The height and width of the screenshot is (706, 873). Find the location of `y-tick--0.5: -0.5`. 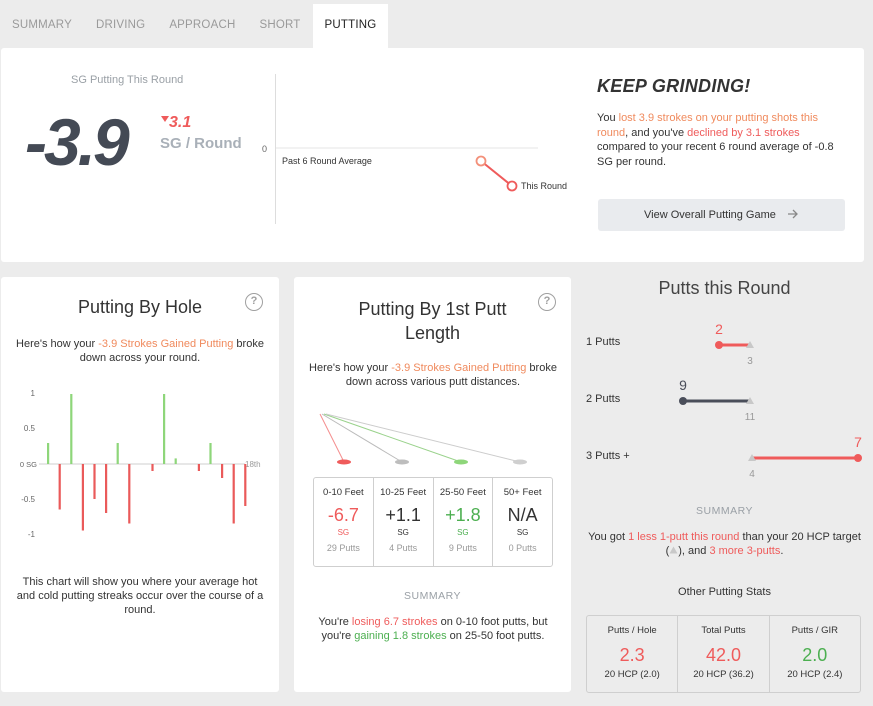

y-tick--0.5: -0.5 is located at coordinates (28, 499).